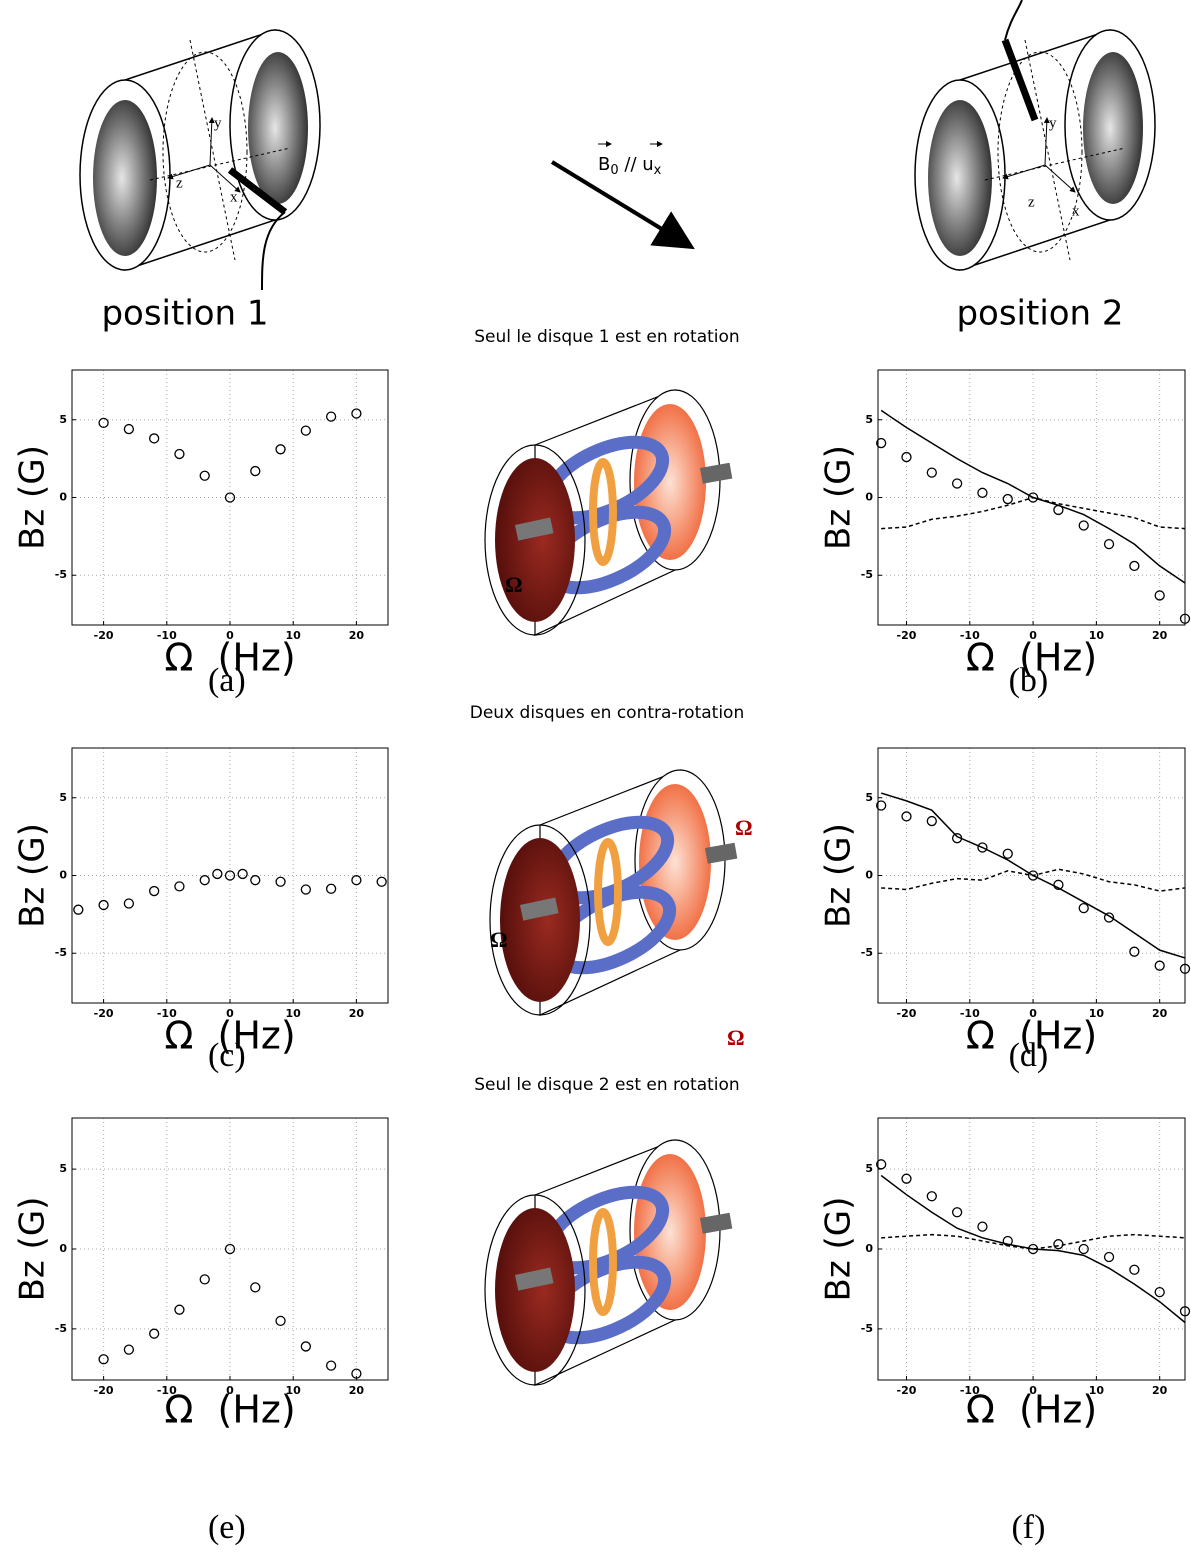 This screenshot has height=1567, width=1191. Describe the element at coordinates (613, 892) in the screenshot. I see `flow-diagram` at that location.